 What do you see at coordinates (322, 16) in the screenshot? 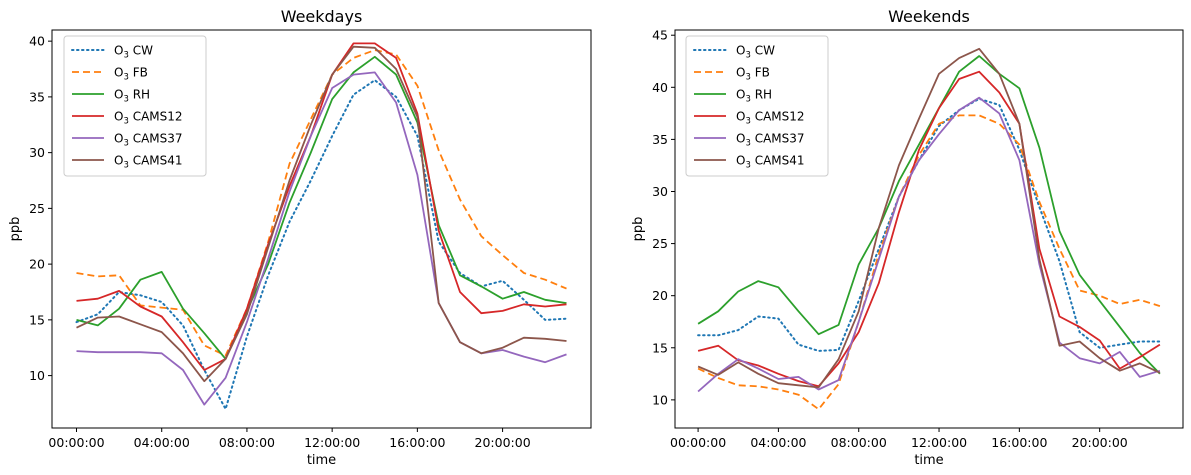
I see `chart-title: Weekdays` at bounding box center [322, 16].